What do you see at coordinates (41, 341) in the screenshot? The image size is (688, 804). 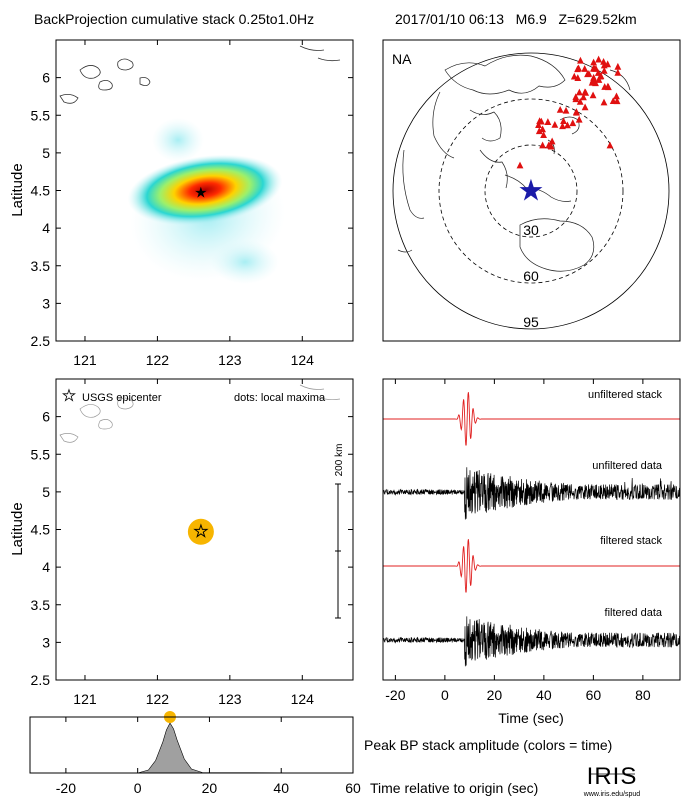 I see `y-tick-label: 2.5` at bounding box center [41, 341].